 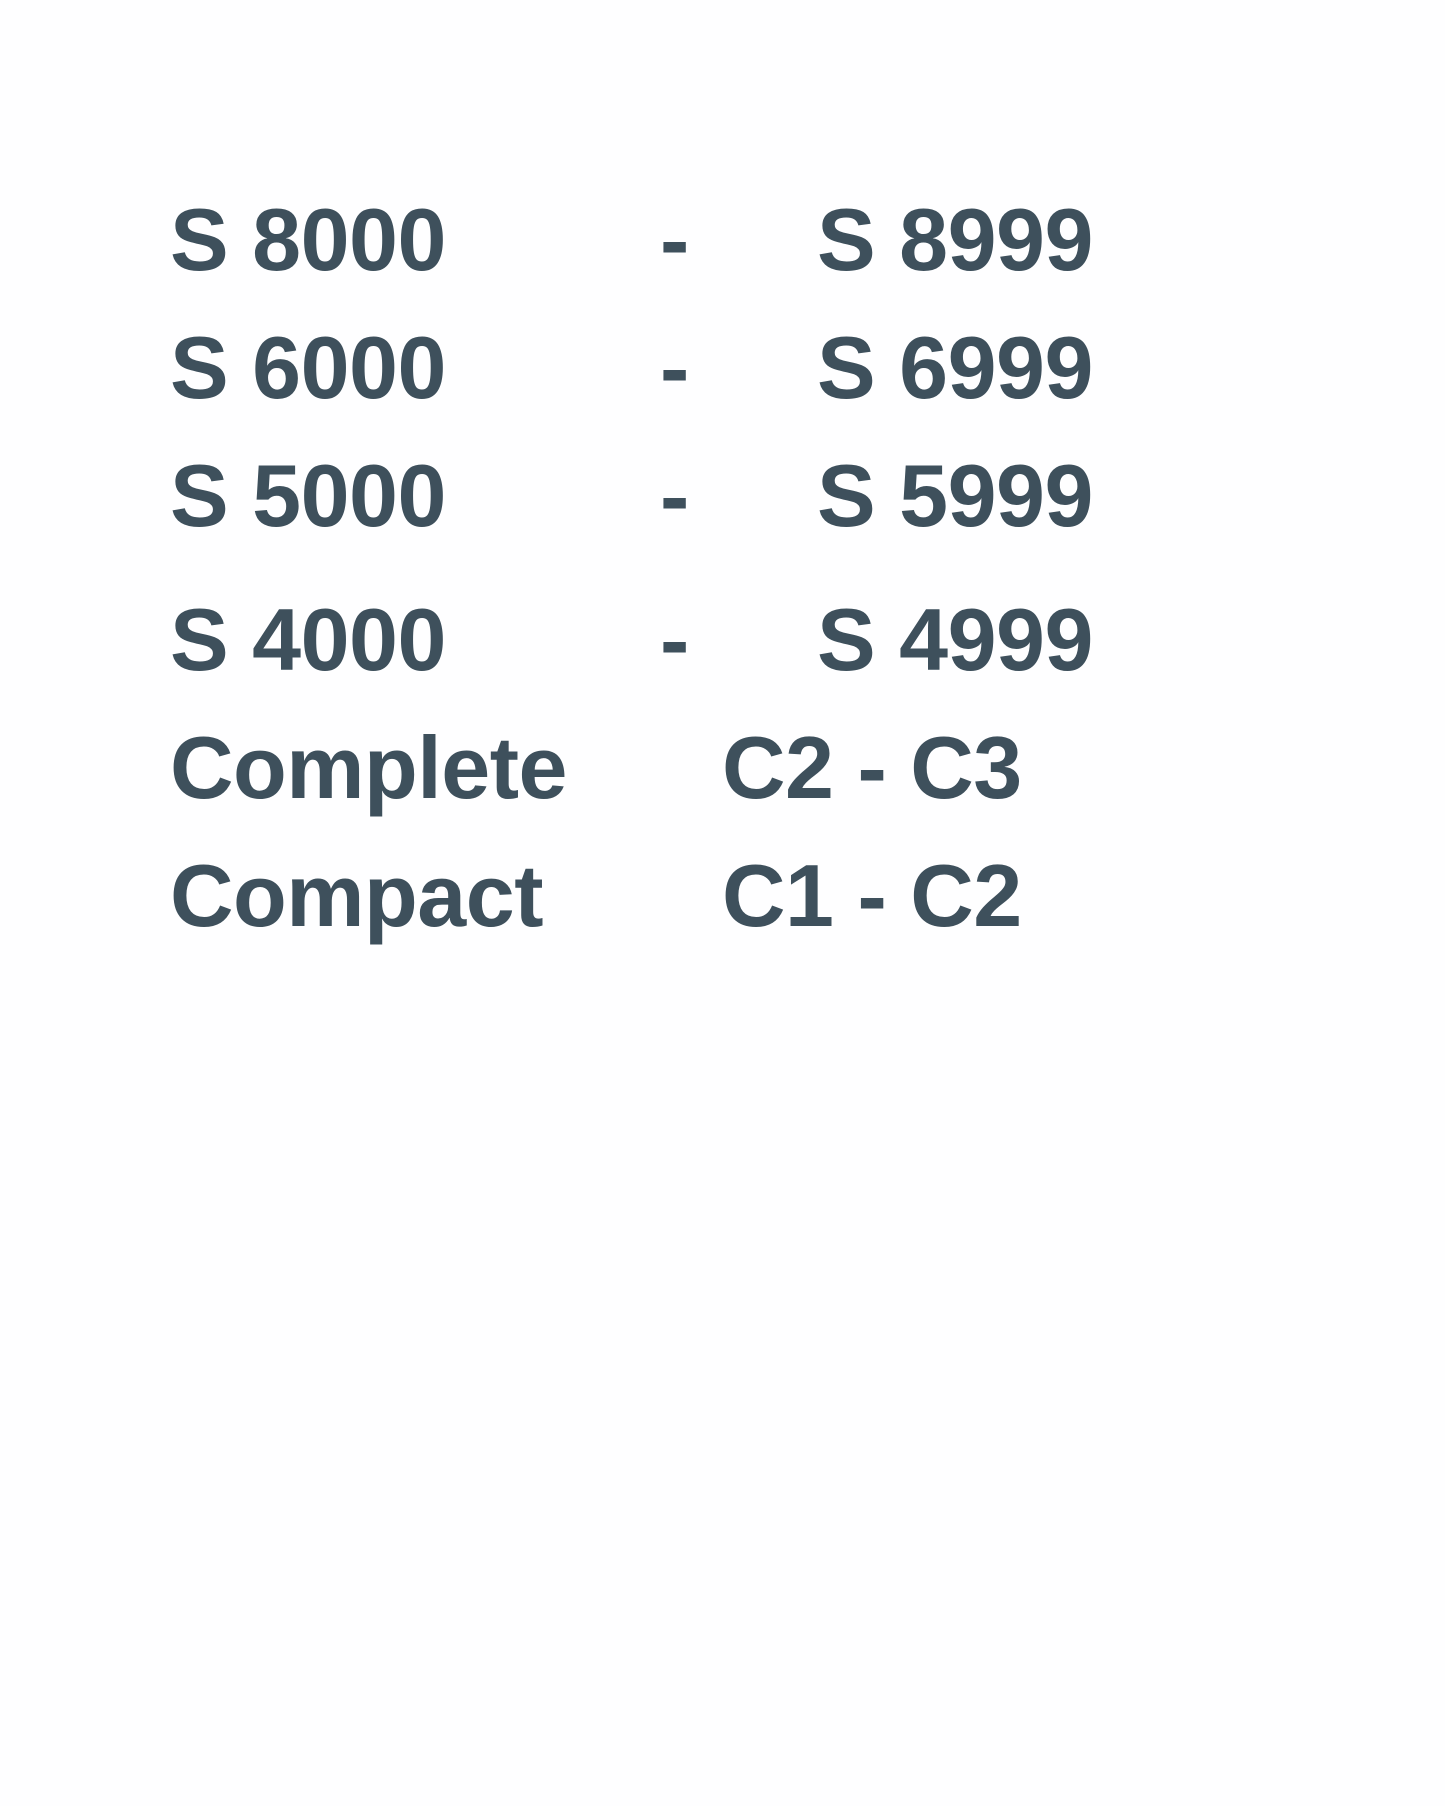 I want to click on range-end-label: S 8999, so click(x=955, y=239).